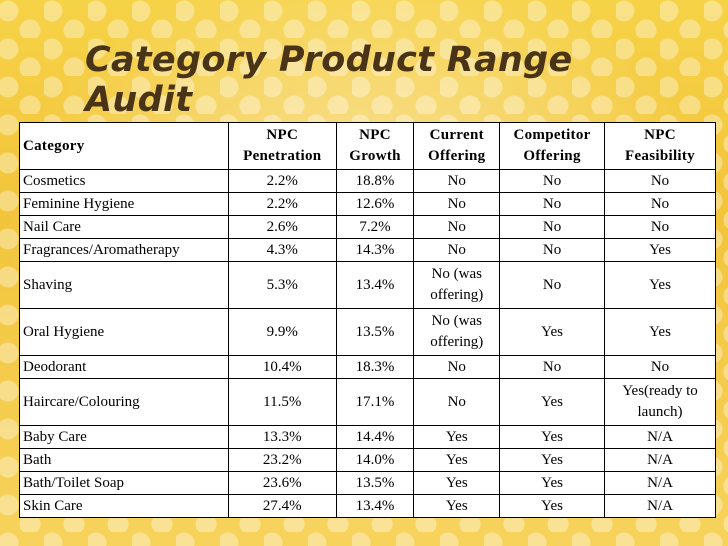 This screenshot has width=728, height=546. Describe the element at coordinates (457, 342) in the screenshot. I see `cell-current-line2: offering)` at that location.